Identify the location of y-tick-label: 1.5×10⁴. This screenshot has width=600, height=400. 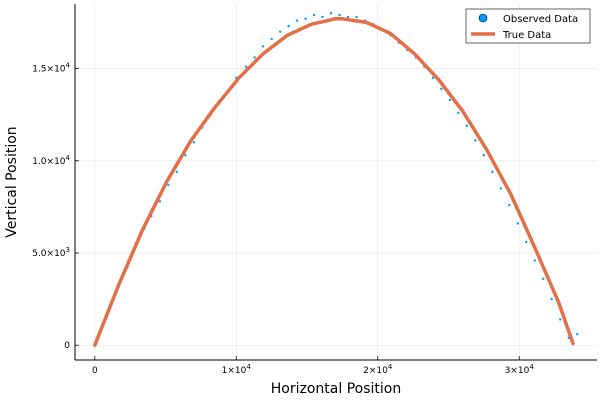
(51, 68).